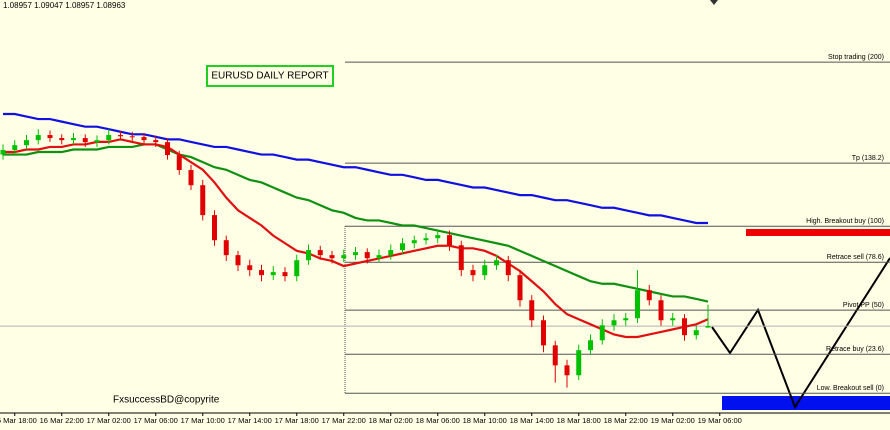 This screenshot has height=430, width=890. I want to click on level-label: Stop trading (200), so click(856, 57).